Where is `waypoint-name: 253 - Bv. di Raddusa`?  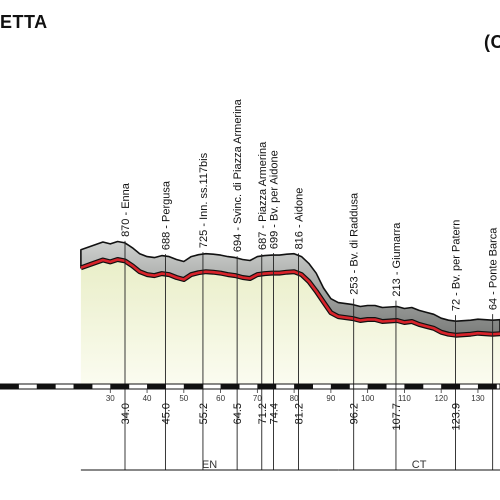 waypoint-name: 253 - Bv. di Raddusa is located at coordinates (355, 243).